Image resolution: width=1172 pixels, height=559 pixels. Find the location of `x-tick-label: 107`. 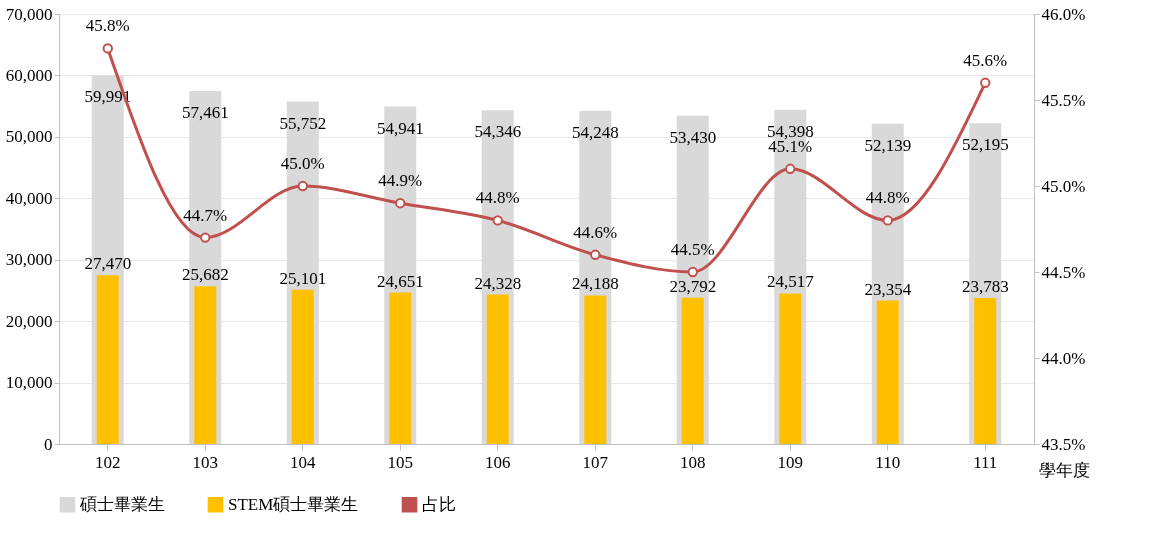

x-tick-label: 107 is located at coordinates (595, 462).